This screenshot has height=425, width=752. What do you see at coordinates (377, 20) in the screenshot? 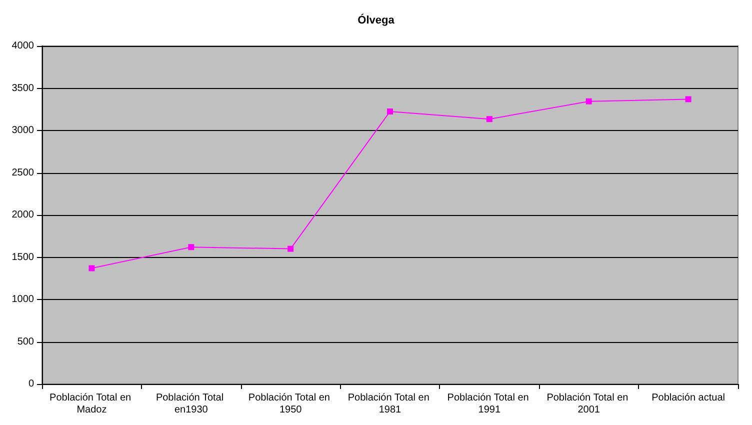
I see `chart-title: Ólvega` at bounding box center [377, 20].